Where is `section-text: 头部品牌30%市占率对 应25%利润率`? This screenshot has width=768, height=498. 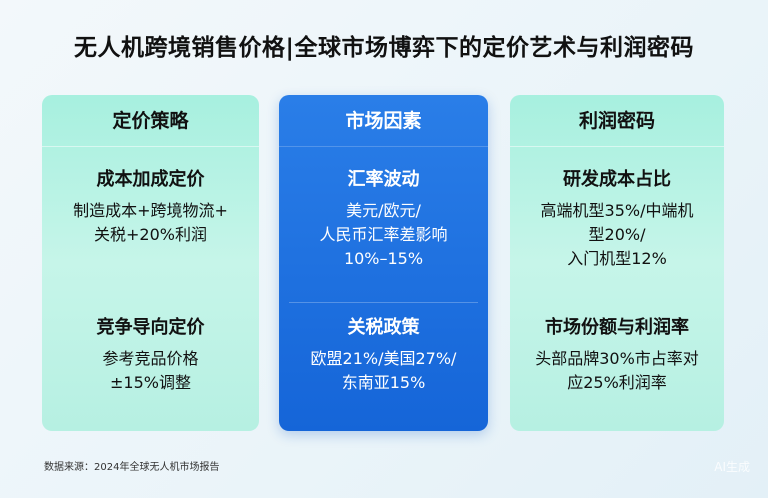
section-text: 头部品牌30%市占率对 应25%利润率 is located at coordinates (617, 370).